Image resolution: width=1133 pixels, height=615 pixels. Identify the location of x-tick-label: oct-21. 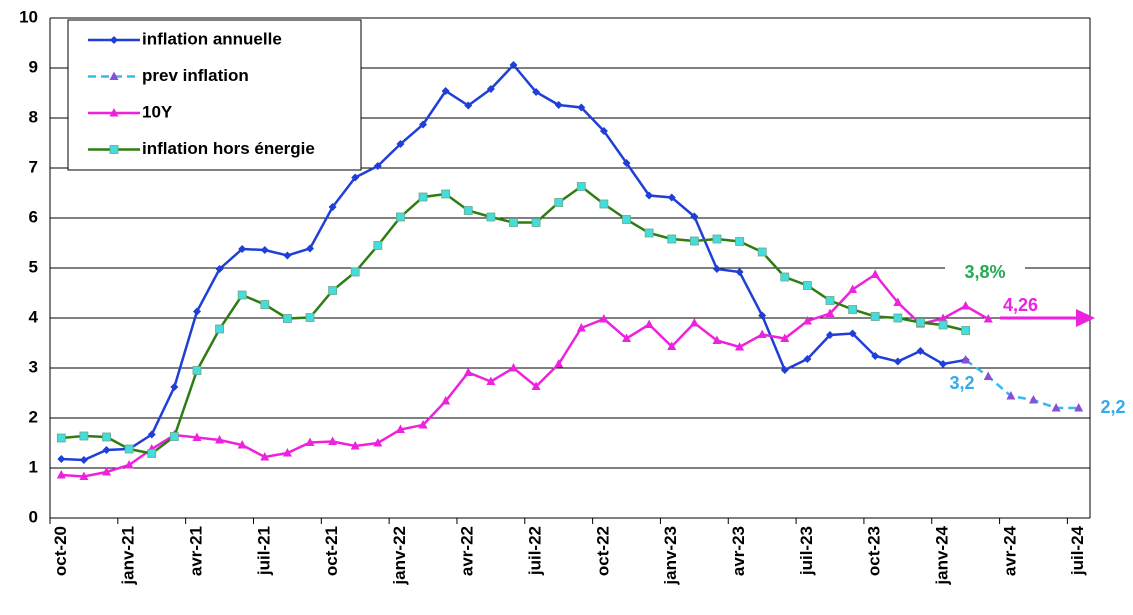
(331, 551).